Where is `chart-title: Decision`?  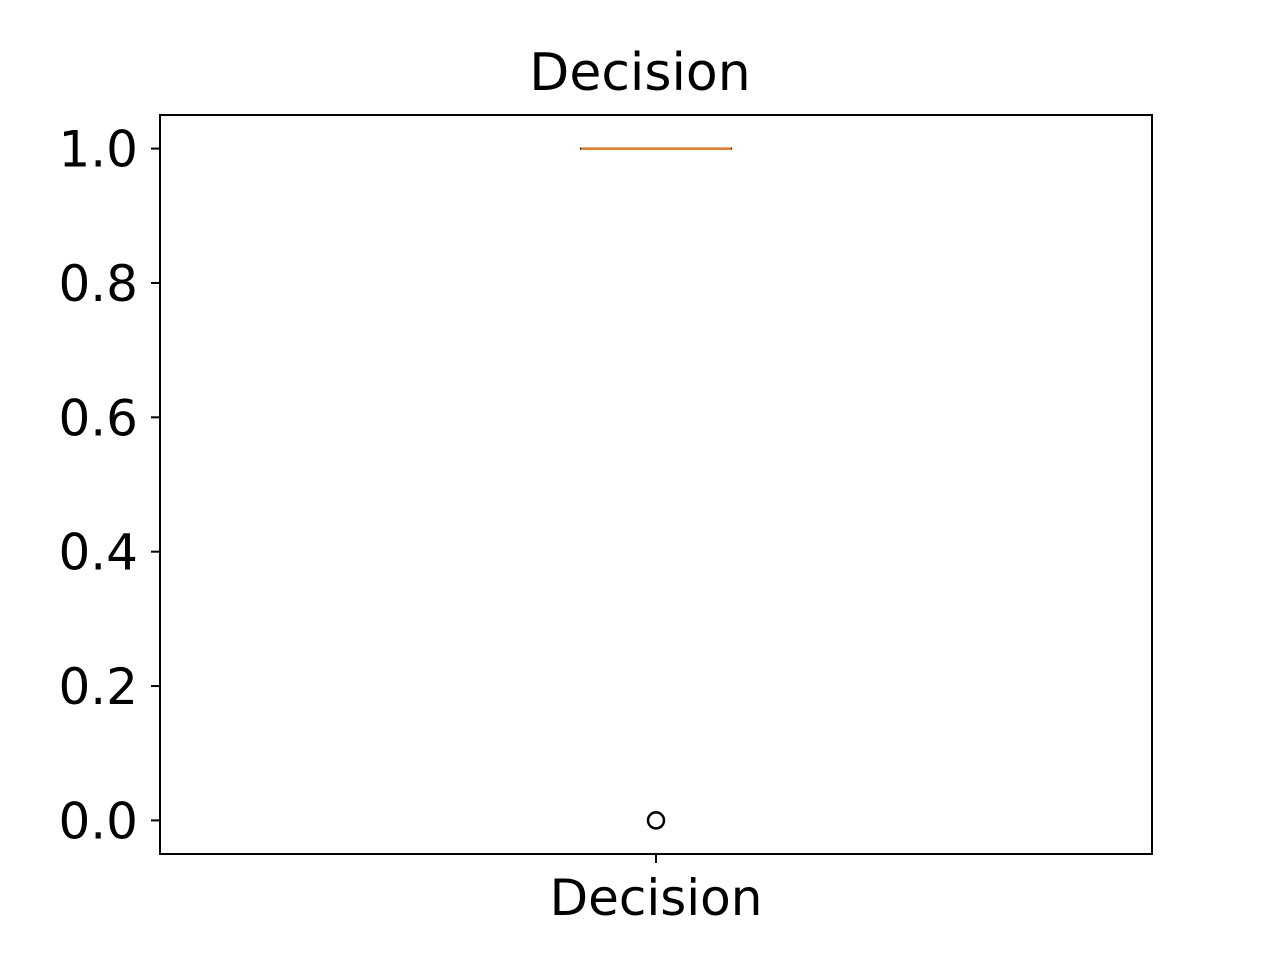
chart-title: Decision is located at coordinates (639, 73).